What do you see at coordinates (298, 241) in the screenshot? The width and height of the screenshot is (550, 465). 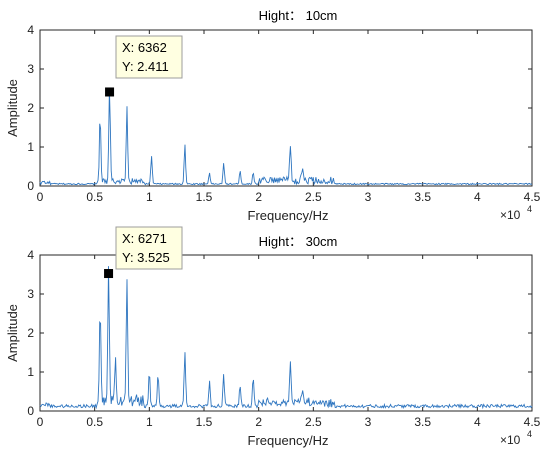 I see `chart-title: Hight： 30cm` at bounding box center [298, 241].